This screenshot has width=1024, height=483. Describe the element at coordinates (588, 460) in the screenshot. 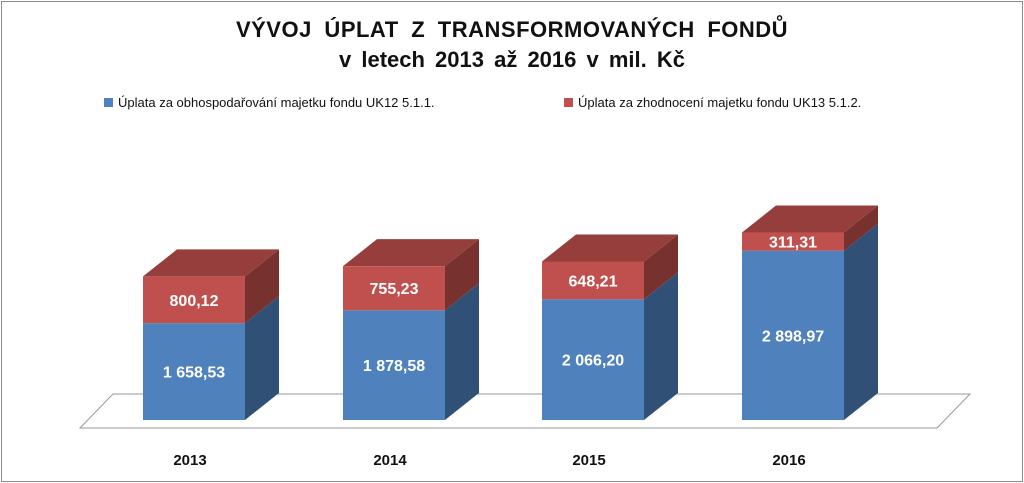

I see `category-label-2015: 2015` at that location.